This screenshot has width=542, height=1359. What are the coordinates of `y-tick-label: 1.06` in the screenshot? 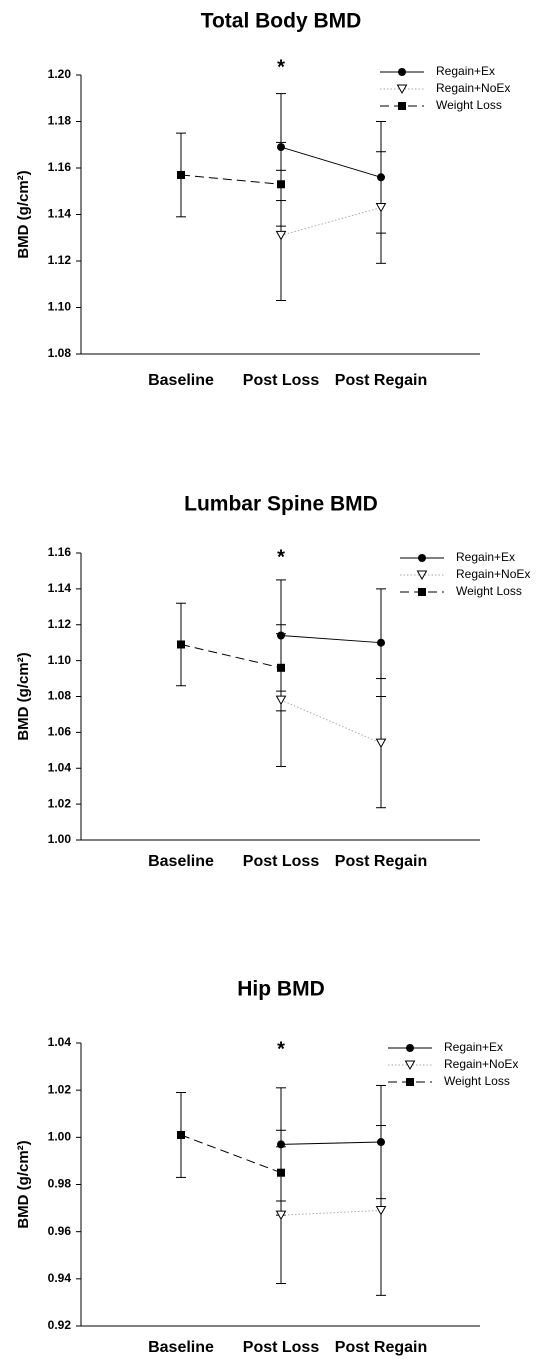 It's located at (60, 732).